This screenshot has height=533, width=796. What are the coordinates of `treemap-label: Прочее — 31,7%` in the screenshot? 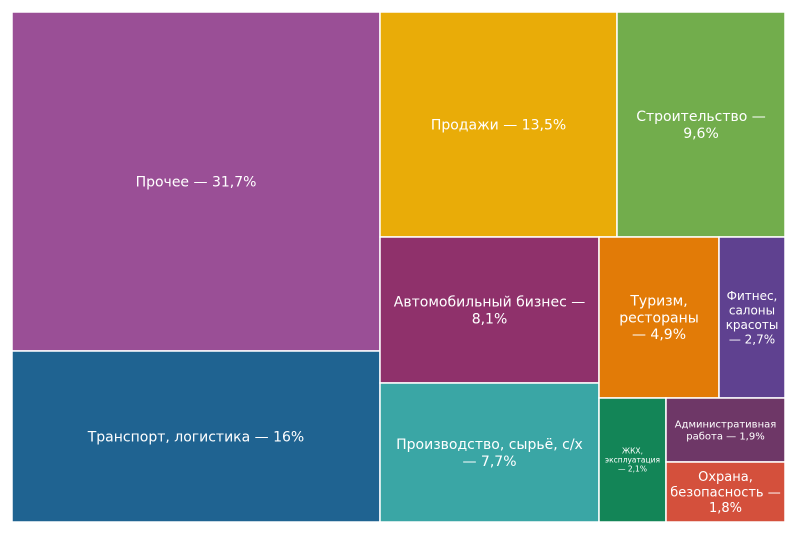 It's located at (196, 182).